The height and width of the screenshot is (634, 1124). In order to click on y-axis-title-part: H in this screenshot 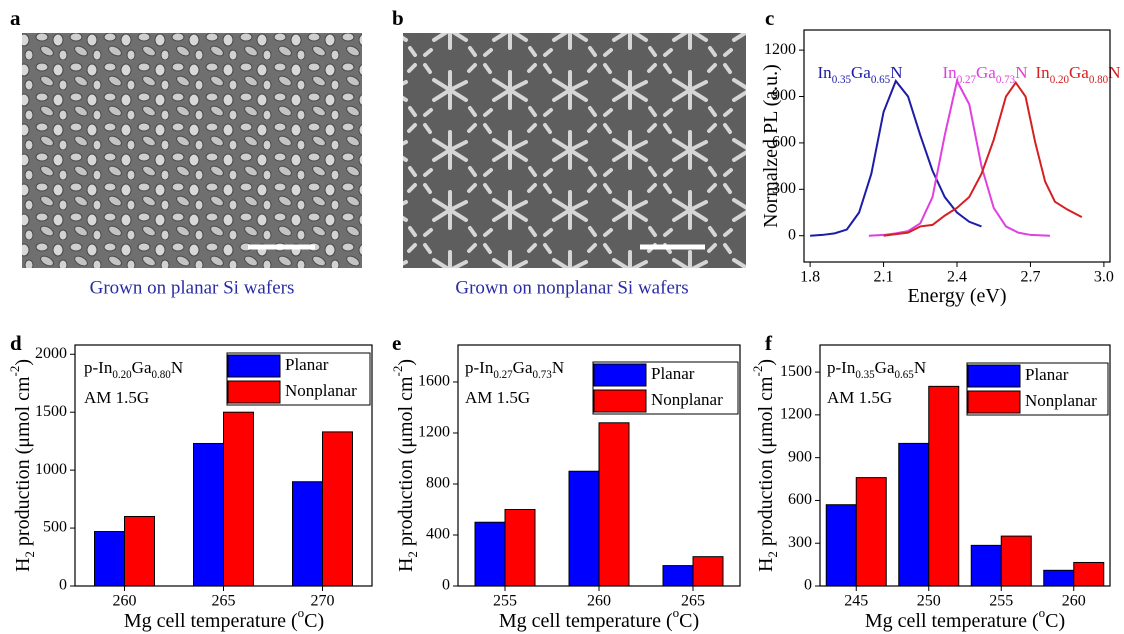, I will do `click(23, 565)`.